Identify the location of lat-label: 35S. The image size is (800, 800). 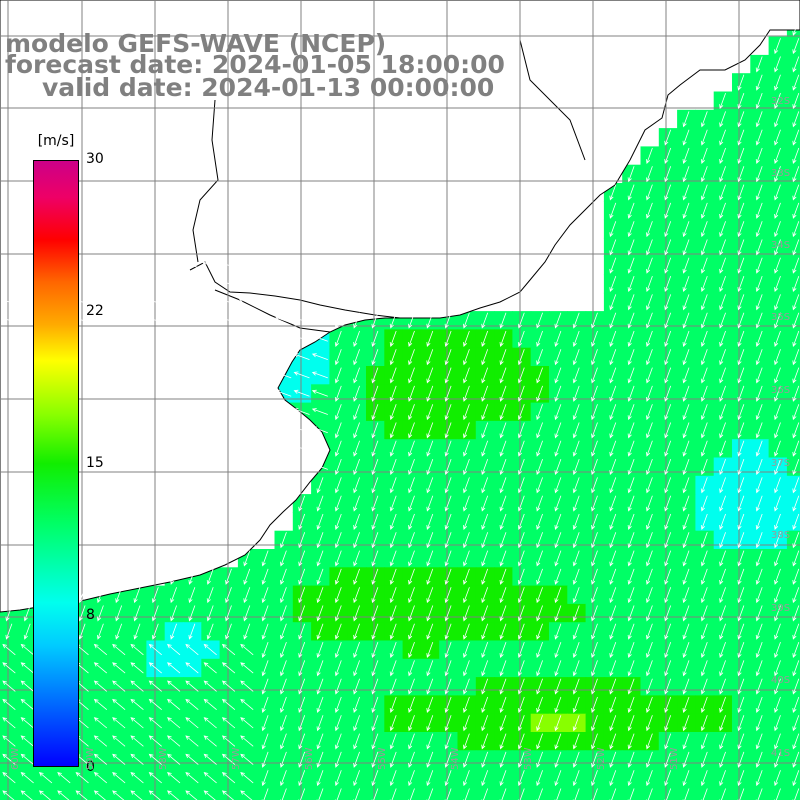
(781, 317).